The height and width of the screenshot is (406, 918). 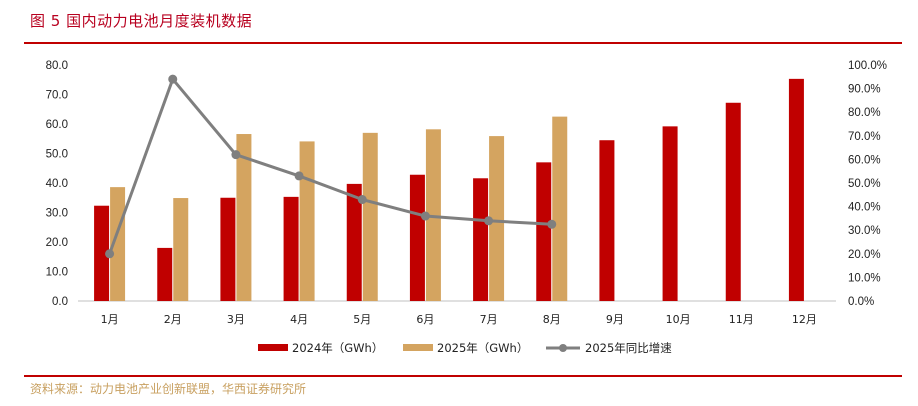 What do you see at coordinates (110, 319) in the screenshot?
I see `x-category-label: 1月` at bounding box center [110, 319].